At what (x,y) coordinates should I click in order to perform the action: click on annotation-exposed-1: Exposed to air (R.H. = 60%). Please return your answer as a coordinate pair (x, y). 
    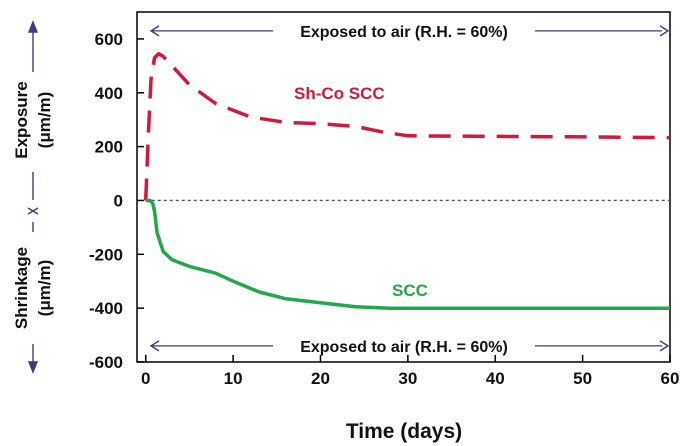
    Looking at the image, I should click on (409, 347).